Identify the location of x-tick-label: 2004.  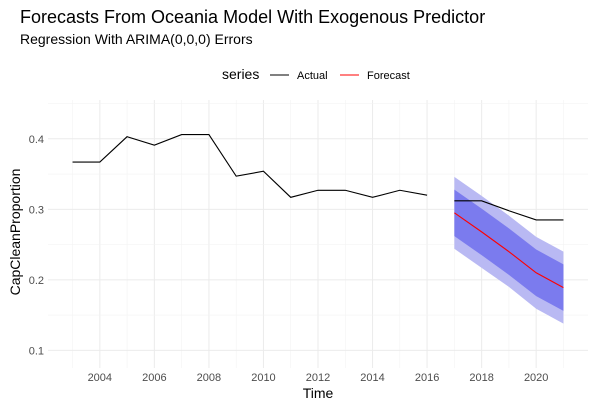
(100, 378).